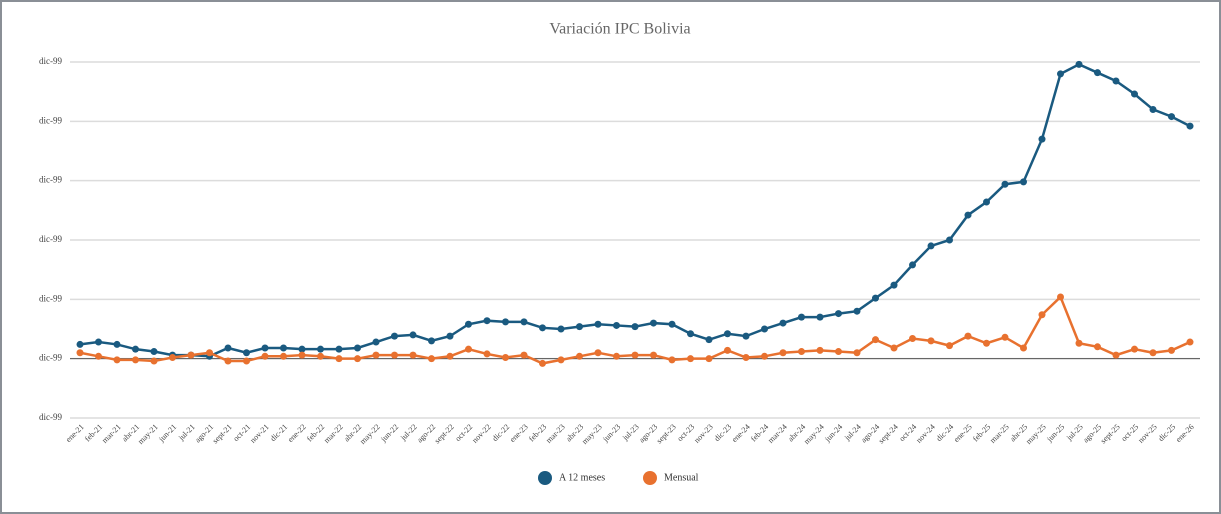 Image resolution: width=1221 pixels, height=514 pixels. Describe the element at coordinates (681, 477) in the screenshot. I see `legend-text: Mensual` at that location.